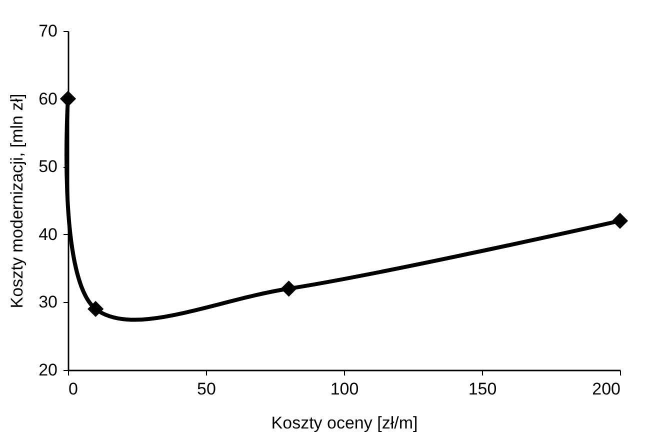 The image size is (649, 439). I want to click on y-tick-label: 60, so click(48, 98).